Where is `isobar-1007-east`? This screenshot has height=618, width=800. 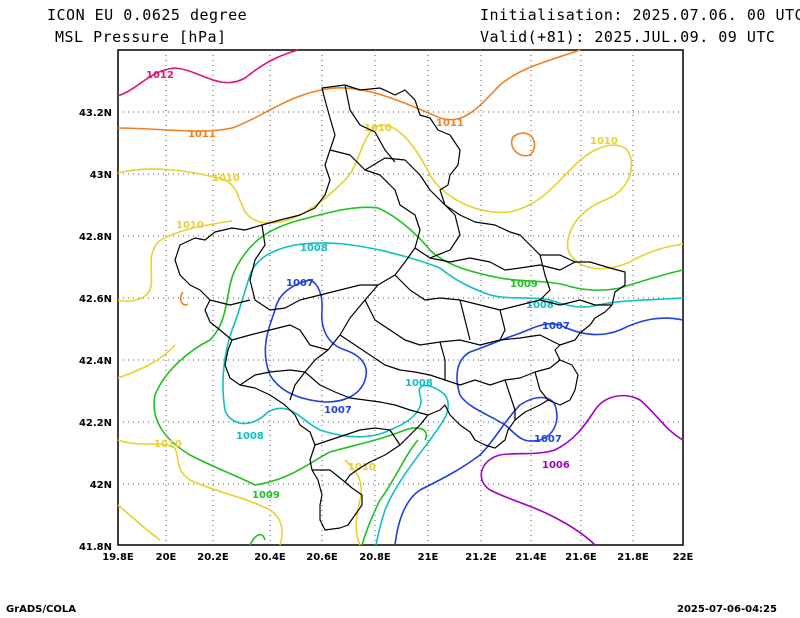
isobar-1007-east is located at coordinates (539, 431).